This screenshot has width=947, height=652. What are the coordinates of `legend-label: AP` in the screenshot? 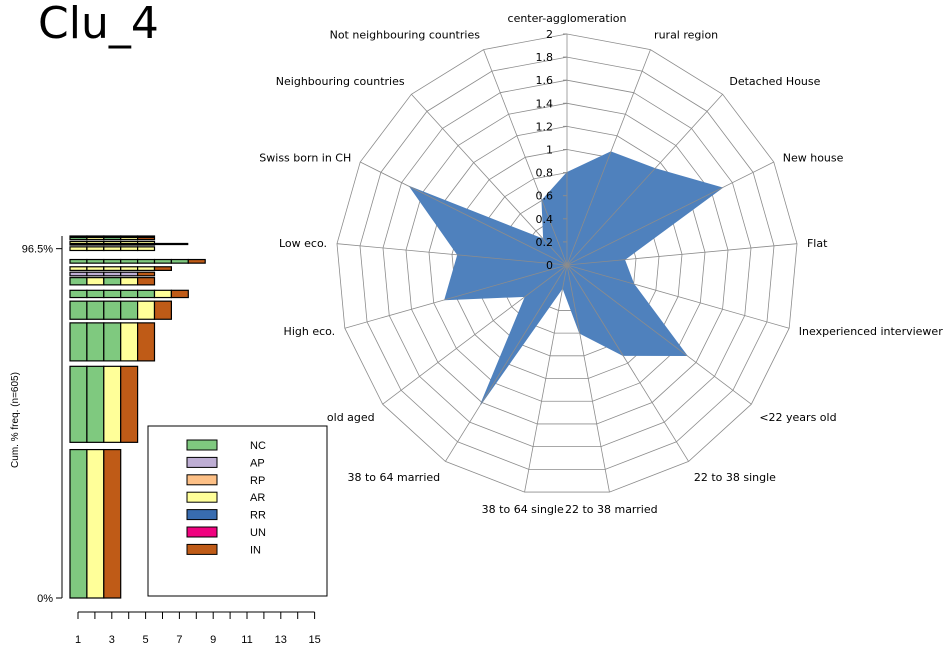 It's located at (257, 463).